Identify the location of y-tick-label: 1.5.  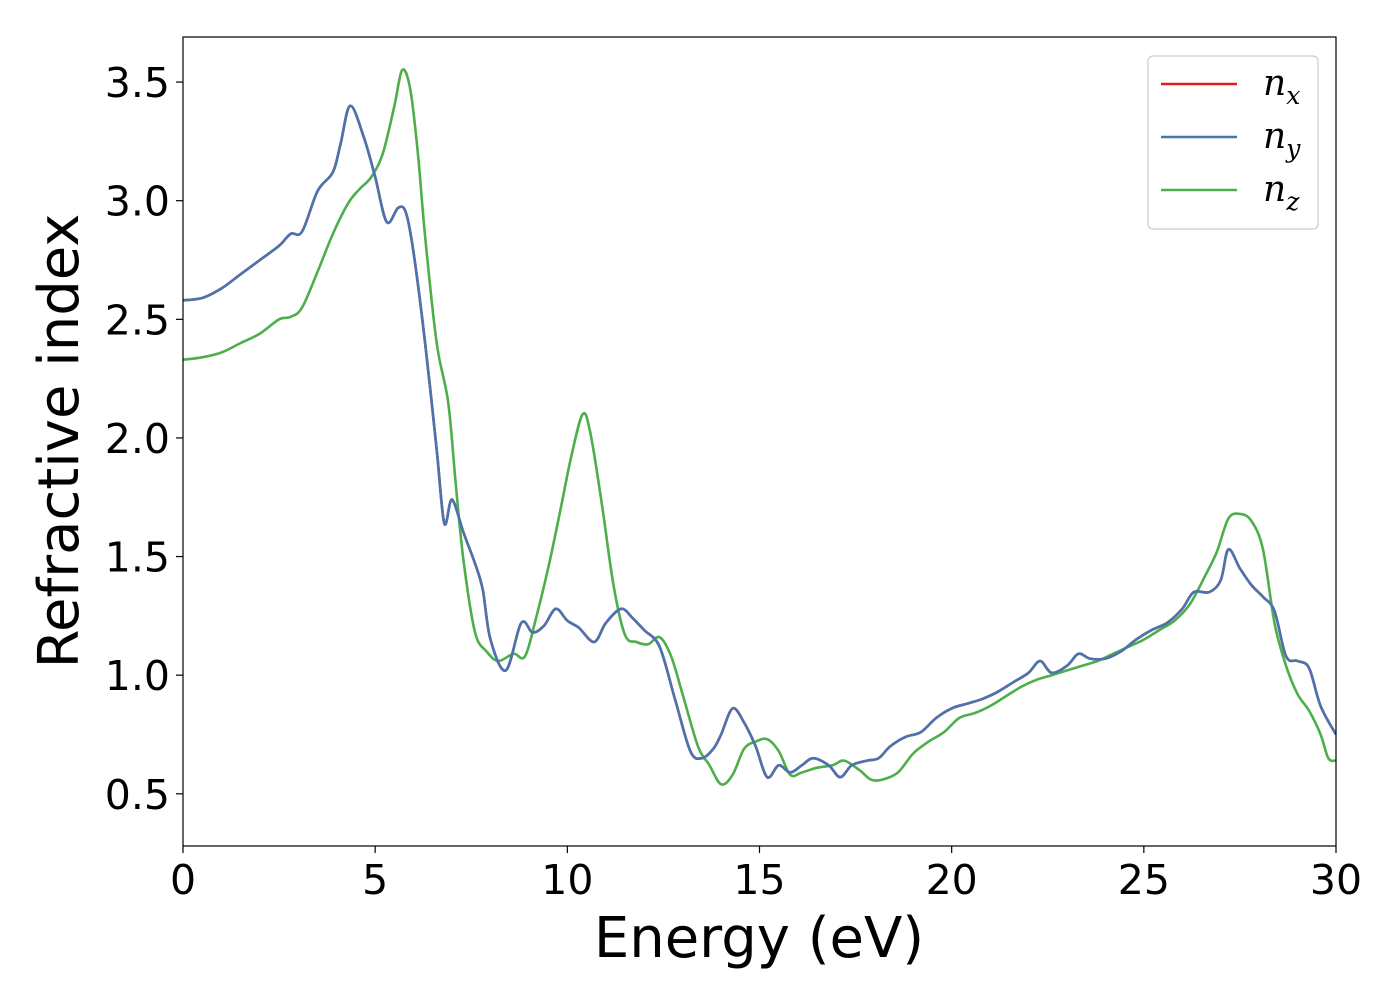
(137, 558).